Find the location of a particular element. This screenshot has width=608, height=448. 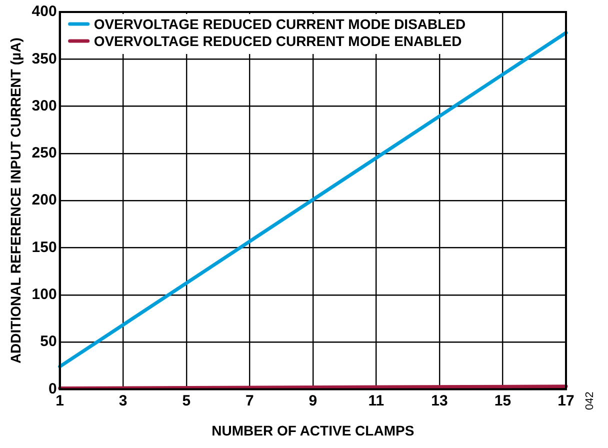

y-tick-label: 300 is located at coordinates (44, 105).